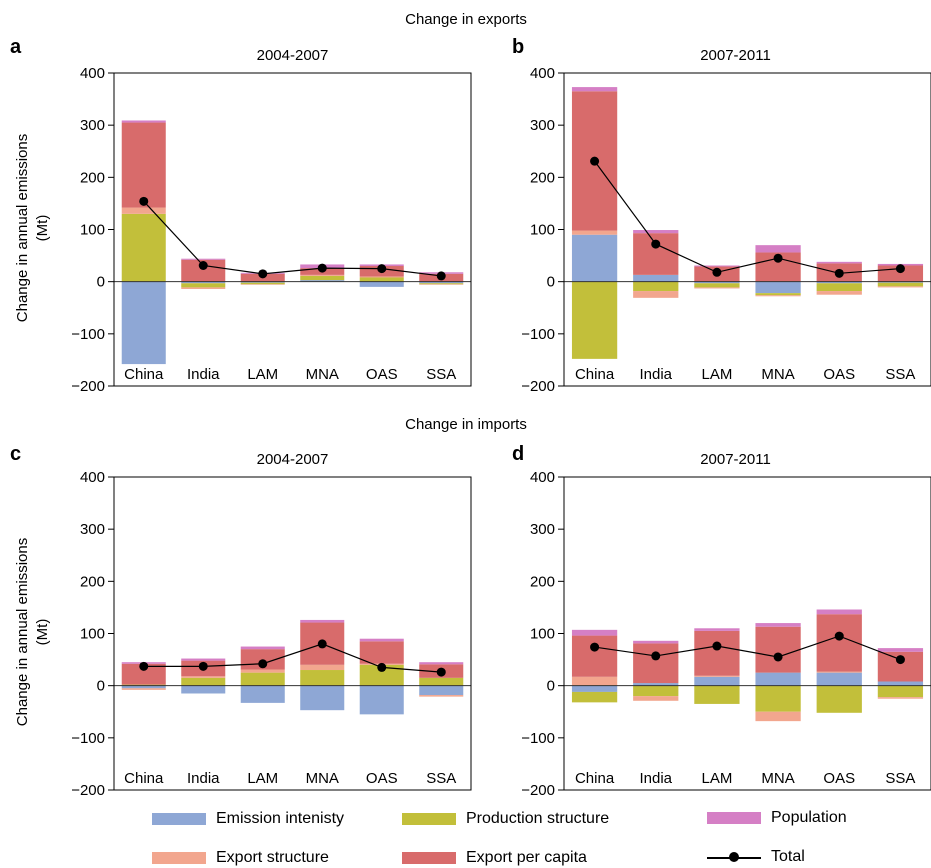  I want to click on x-tick-label: MNA, so click(322, 374).